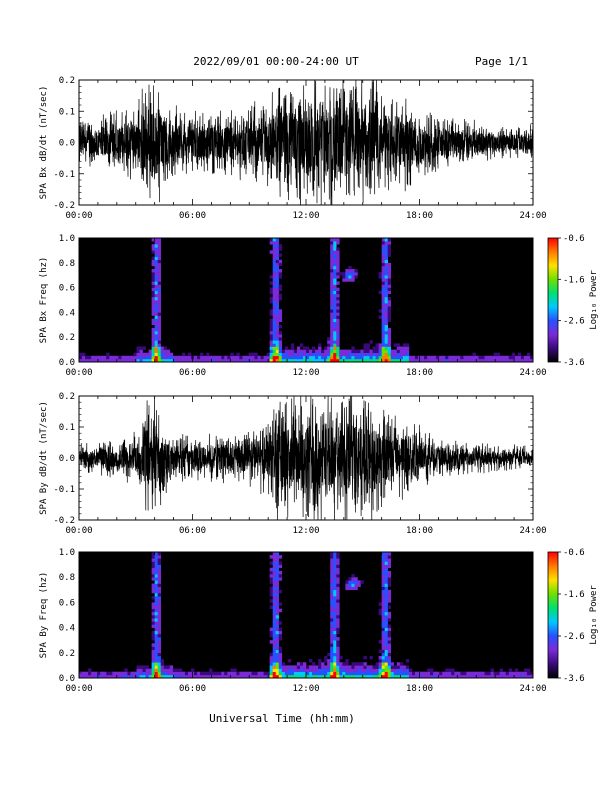 Image resolution: width=612 pixels, height=792 pixels. Describe the element at coordinates (44, 143) in the screenshot. I see `y-axis-label: SPA Bx dB/dt (nT/sec)` at that location.